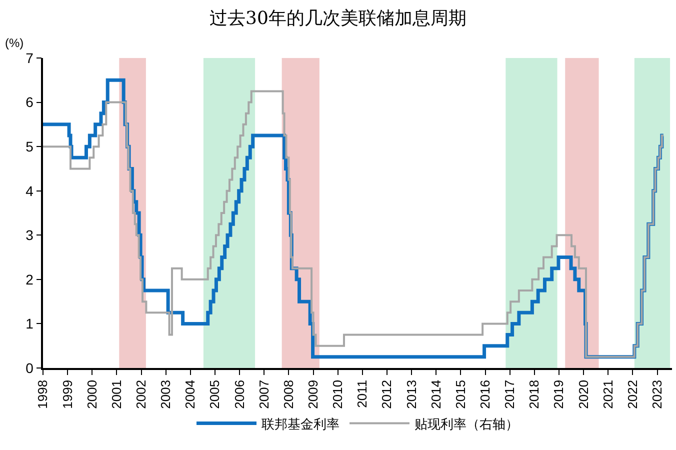 This screenshot has width=676, height=450. Describe the element at coordinates (30, 146) in the screenshot. I see `y-tick-label: 5` at that location.